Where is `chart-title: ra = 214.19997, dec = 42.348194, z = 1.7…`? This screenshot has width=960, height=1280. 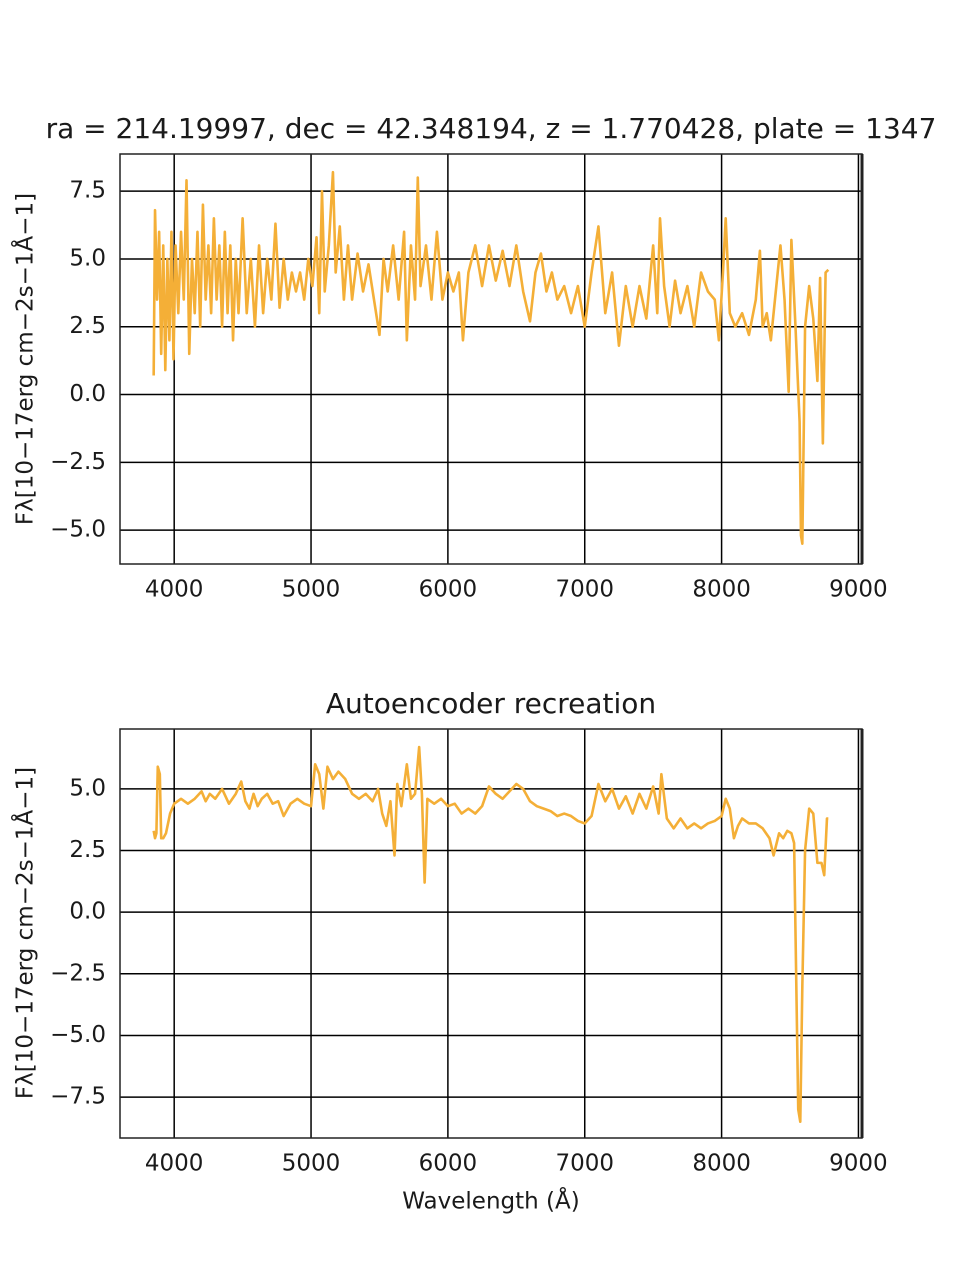 chart-title: ra = 214.19997, dec = 42.348194, z = 1.7… is located at coordinates (491, 128).